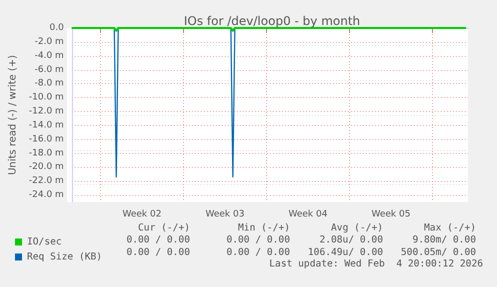  Describe the element at coordinates (164, 228) in the screenshot. I see `text: Cur (-/+)` at that location.